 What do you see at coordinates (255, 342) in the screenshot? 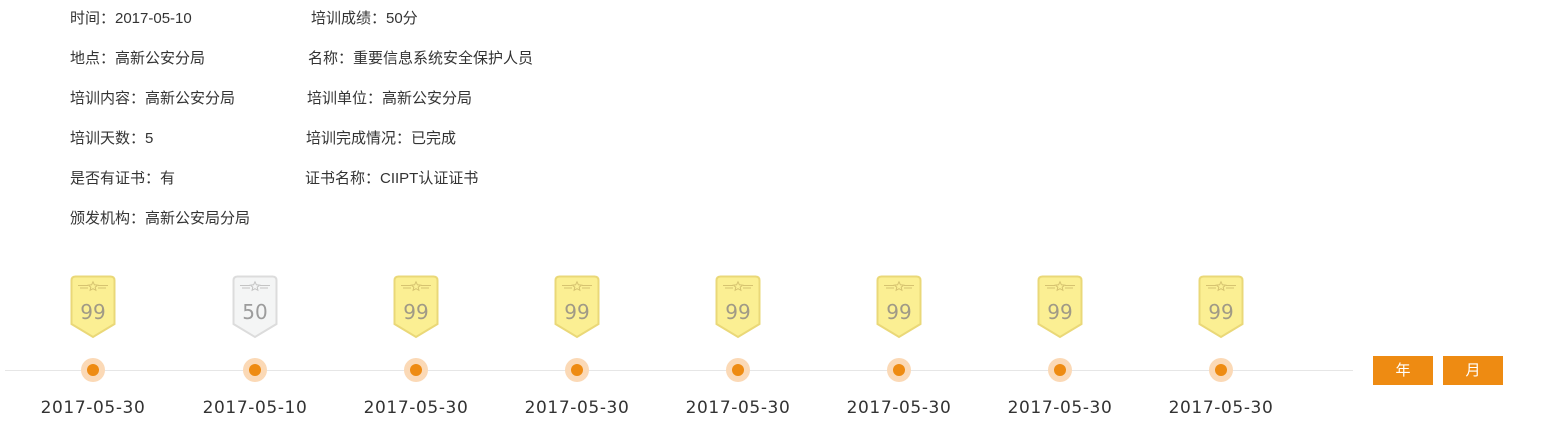
I see `timeline-item: 50 2017-05-10` at bounding box center [255, 342].